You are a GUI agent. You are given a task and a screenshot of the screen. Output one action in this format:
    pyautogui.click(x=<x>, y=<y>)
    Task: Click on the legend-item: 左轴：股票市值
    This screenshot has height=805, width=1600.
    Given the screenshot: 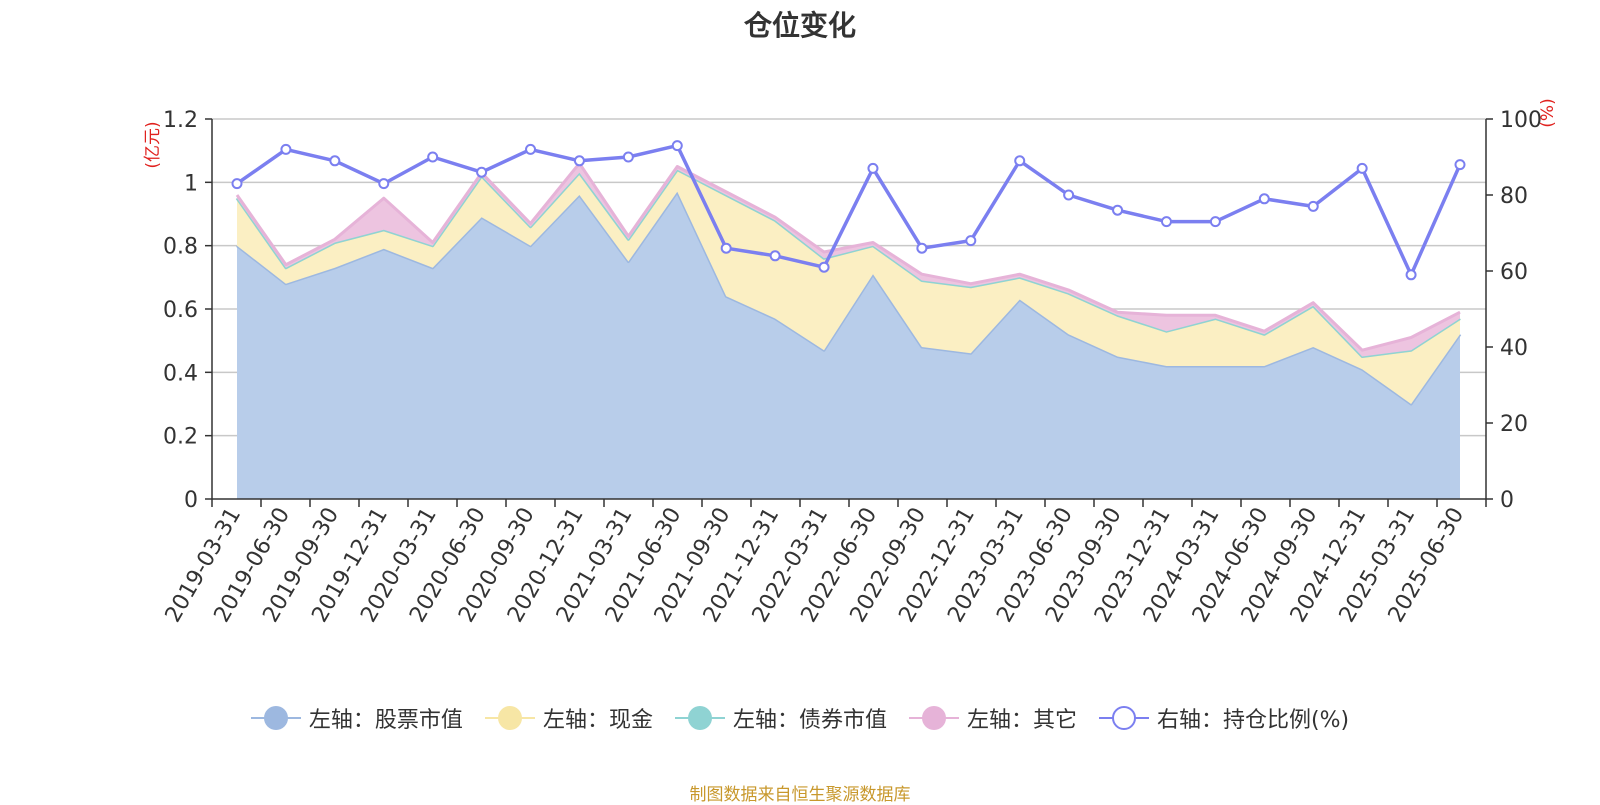 What is the action you would take?
    pyautogui.click(x=356, y=718)
    